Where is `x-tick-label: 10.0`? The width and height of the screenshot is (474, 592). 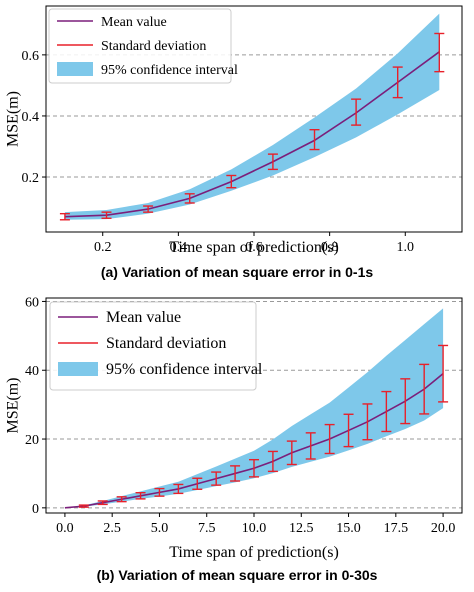 x-tick-label: 10.0 is located at coordinates (254, 528).